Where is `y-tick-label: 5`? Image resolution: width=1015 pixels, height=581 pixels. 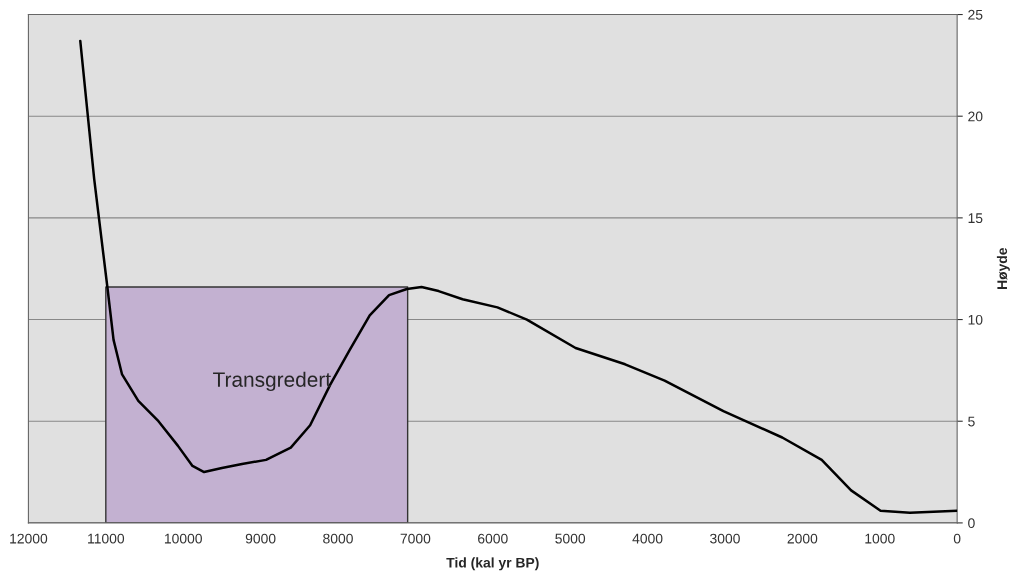 y-tick-label: 5 is located at coordinates (971, 421).